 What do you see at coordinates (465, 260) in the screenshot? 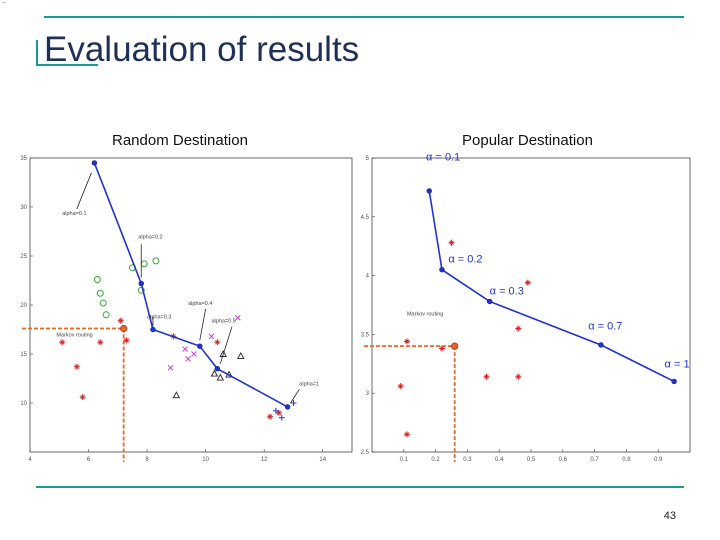
I see `chart1-annotation: α = 0.2` at bounding box center [465, 260].